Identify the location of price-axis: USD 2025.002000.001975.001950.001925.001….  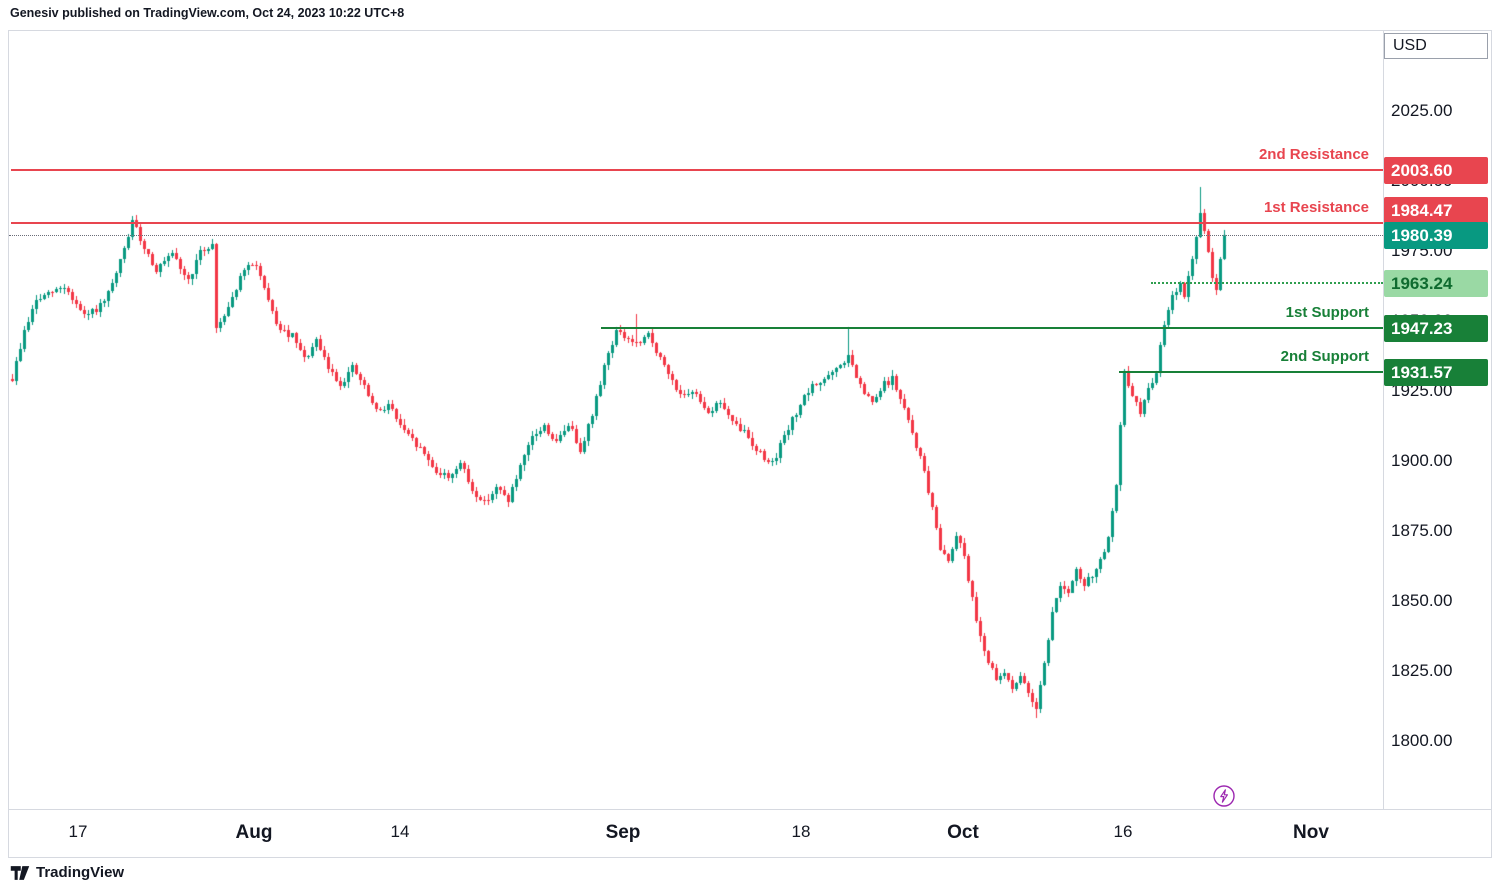
(1437, 420).